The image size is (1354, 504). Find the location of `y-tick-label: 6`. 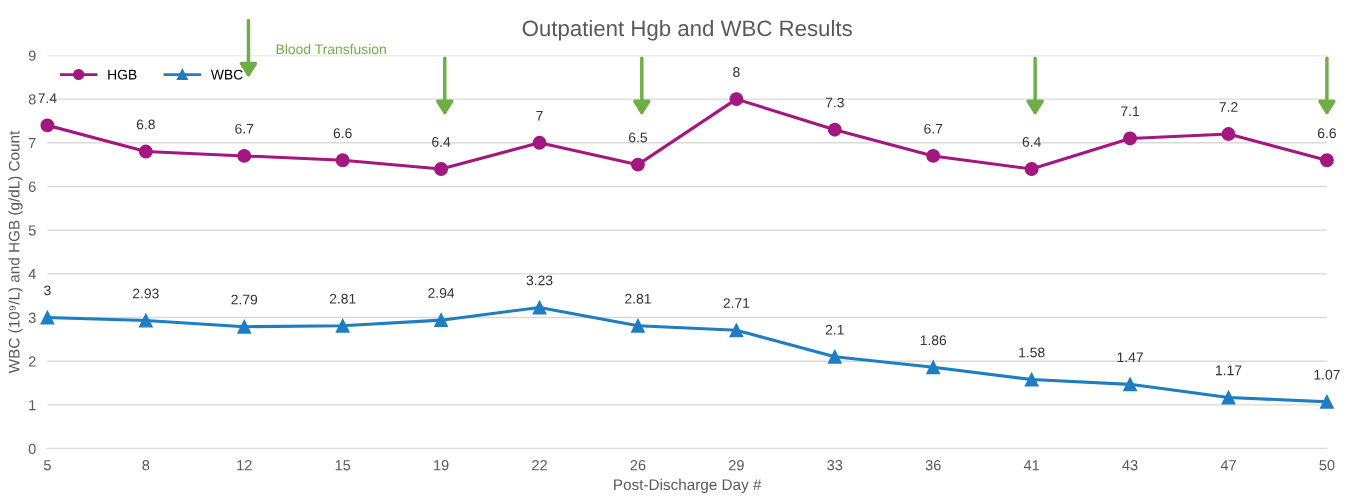

y-tick-label: 6 is located at coordinates (32, 186).